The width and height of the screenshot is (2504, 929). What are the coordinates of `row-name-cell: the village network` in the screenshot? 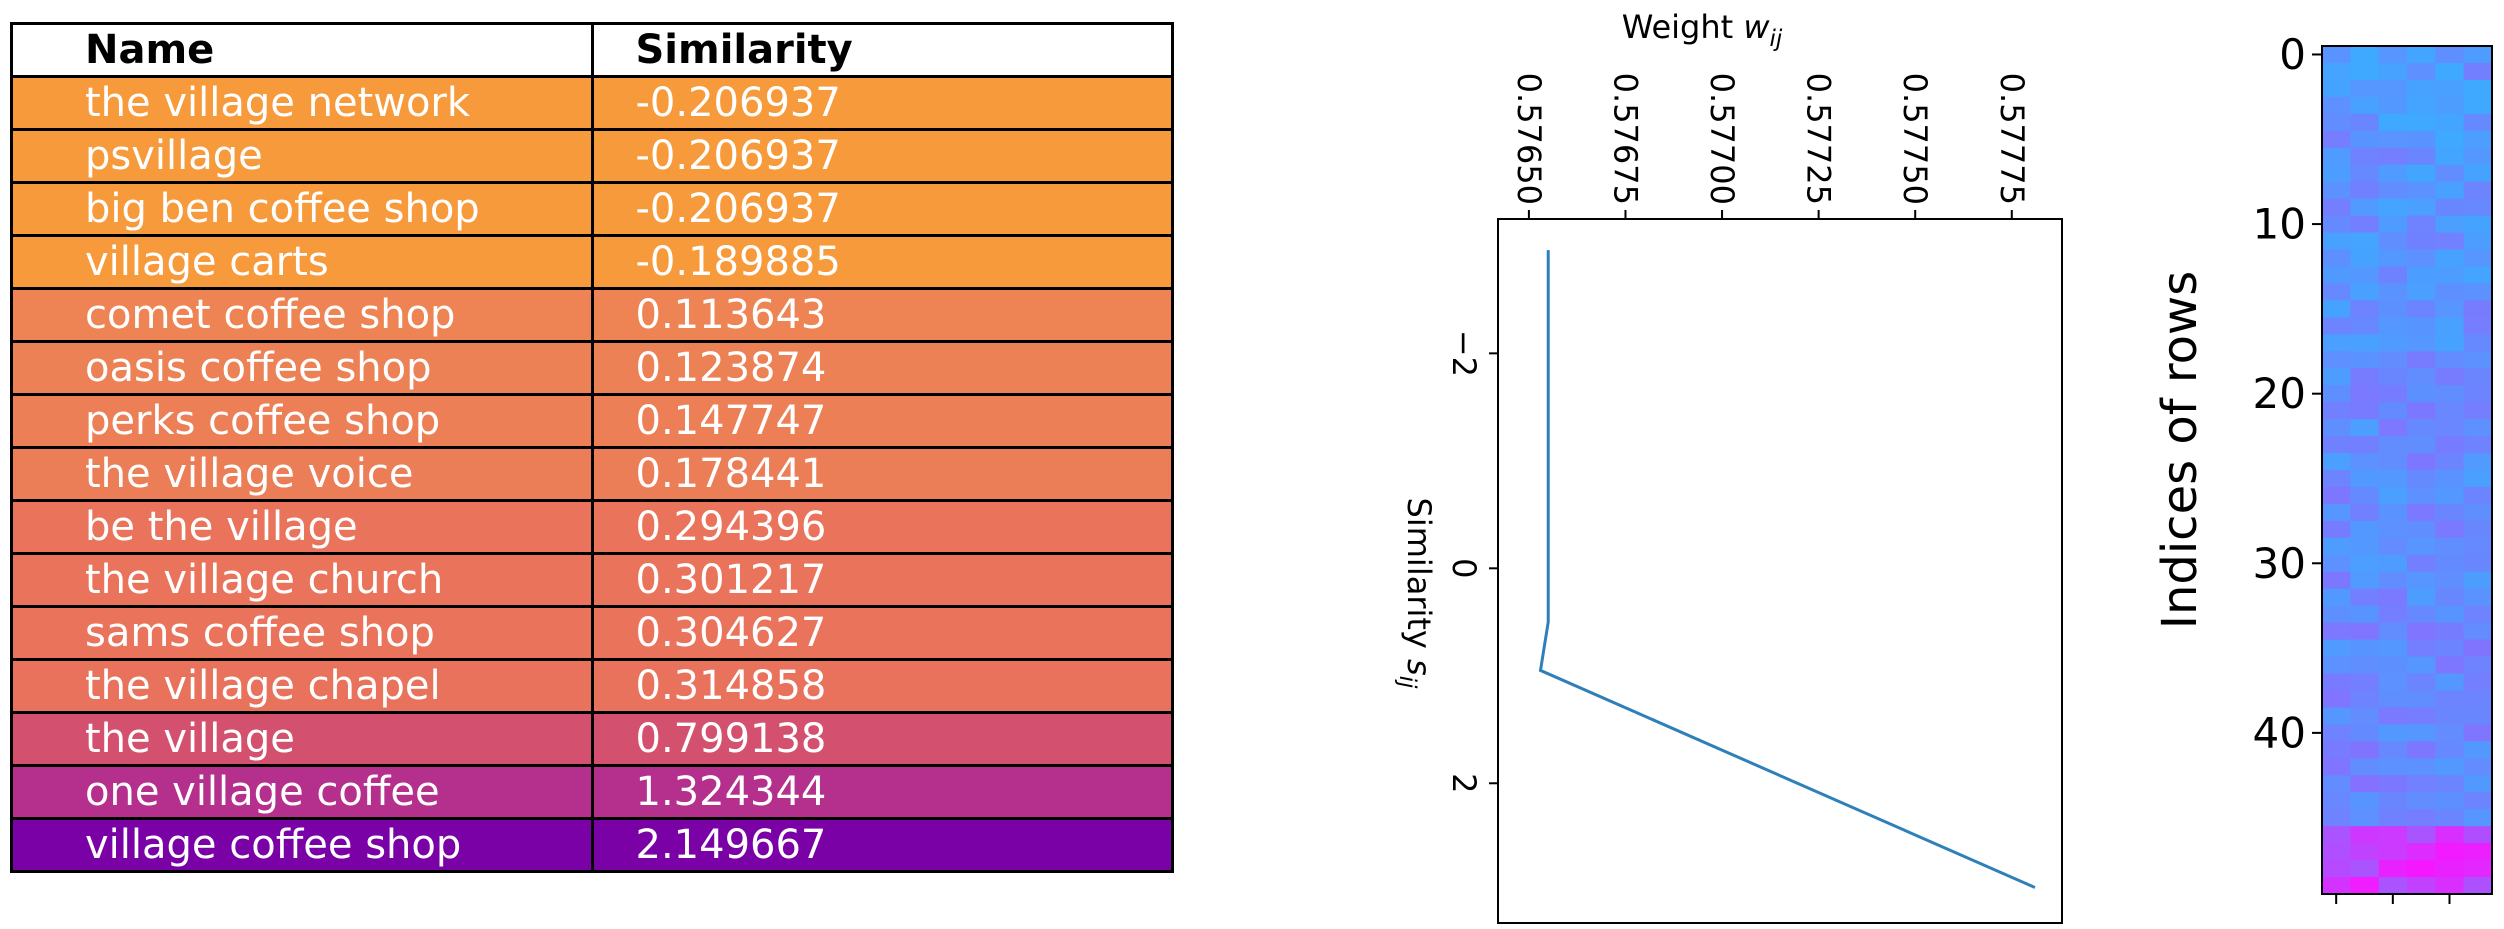 It's located at (302, 103).